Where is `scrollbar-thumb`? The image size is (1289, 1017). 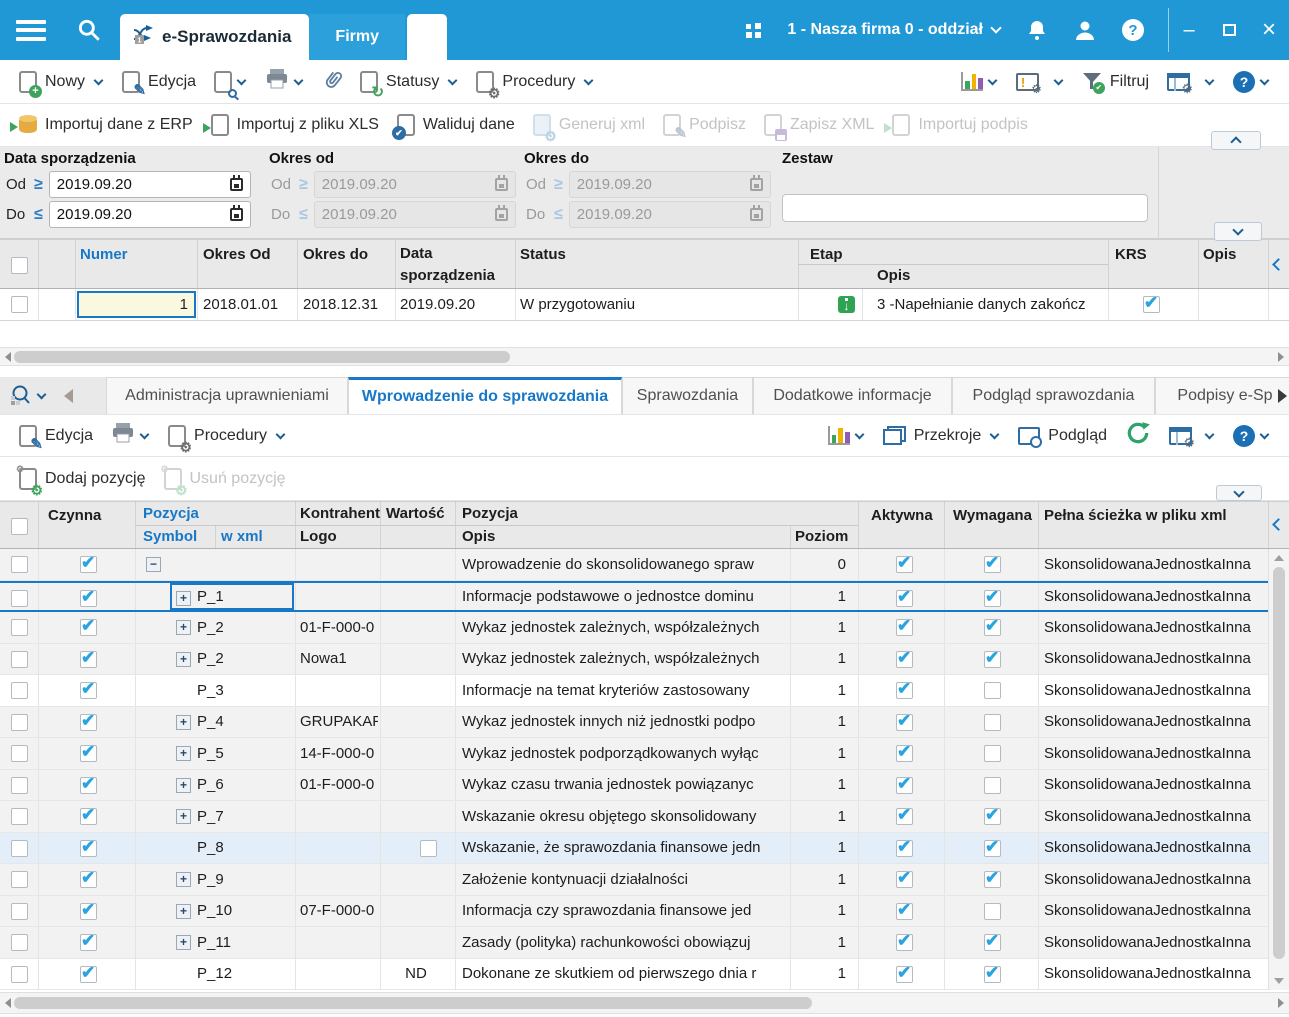
scrollbar-thumb is located at coordinates (1279, 763).